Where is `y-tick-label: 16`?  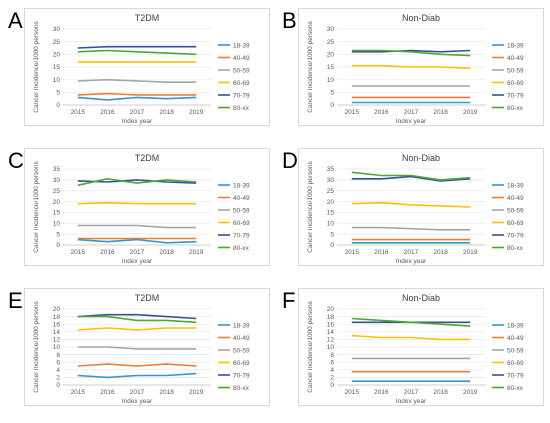 y-tick-label: 16 is located at coordinates (57, 324).